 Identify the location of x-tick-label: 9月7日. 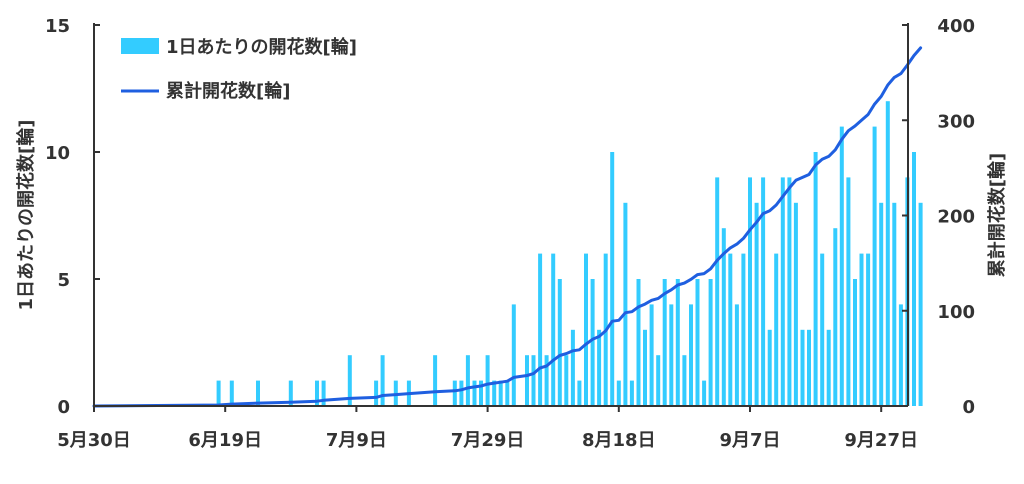
(749, 440).